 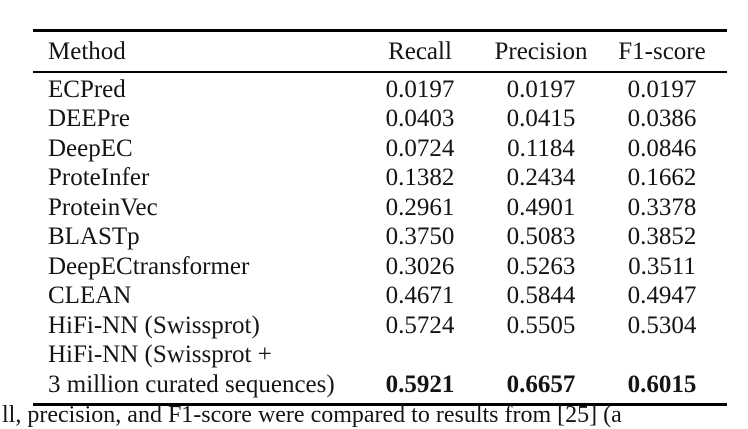 What do you see at coordinates (420, 295) in the screenshot?
I see `recall-cell: 0.4671` at bounding box center [420, 295].